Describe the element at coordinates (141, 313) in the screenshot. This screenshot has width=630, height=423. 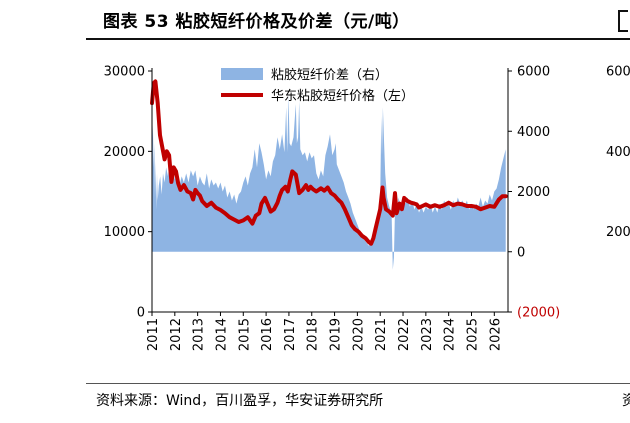
I see `left-tick-label: 0` at that location.